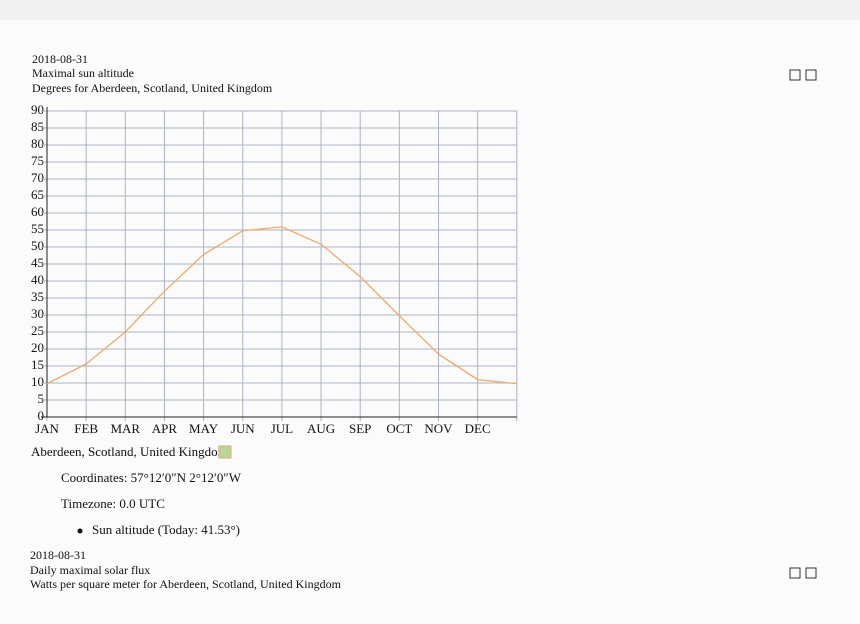 Image resolution: width=860 pixels, height=624 pixels. What do you see at coordinates (41, 415) in the screenshot?
I see `y-tick-label: 0` at bounding box center [41, 415].